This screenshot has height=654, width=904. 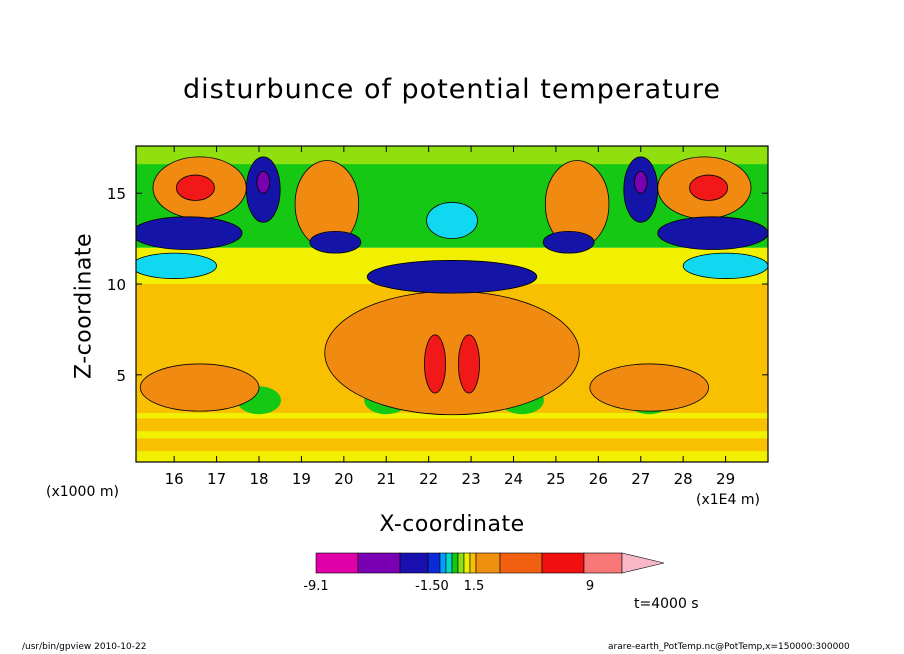 I want to click on colorbar-tick-label: 1.5, so click(x=474, y=586).